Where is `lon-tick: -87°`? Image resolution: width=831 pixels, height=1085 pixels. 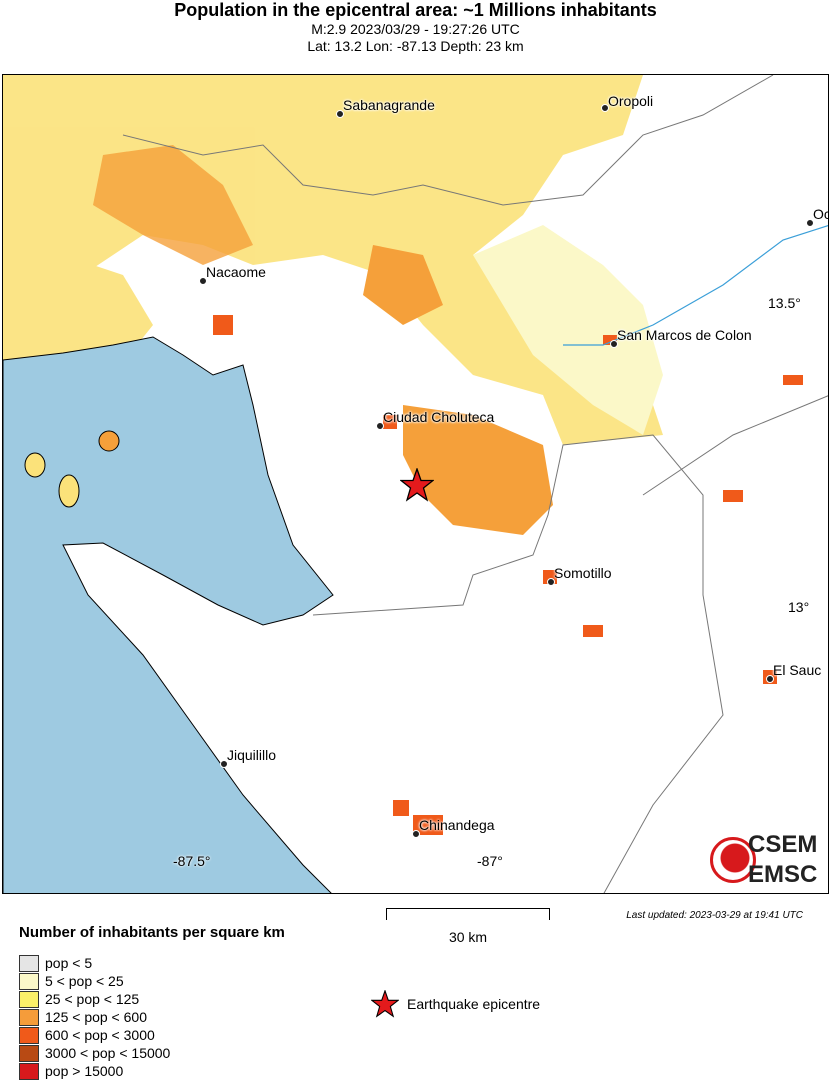 lon-tick: -87° is located at coordinates (490, 861).